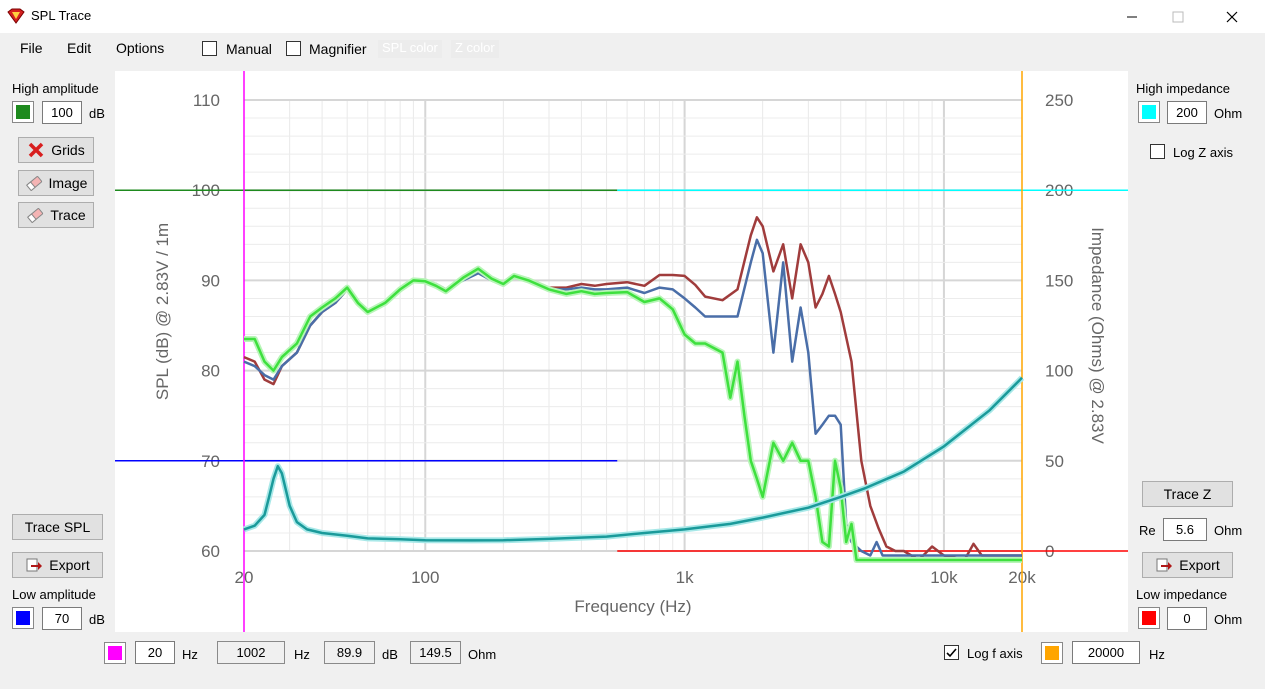  Describe the element at coordinates (206, 100) in the screenshot. I see `y-tick-label: 110` at that location.